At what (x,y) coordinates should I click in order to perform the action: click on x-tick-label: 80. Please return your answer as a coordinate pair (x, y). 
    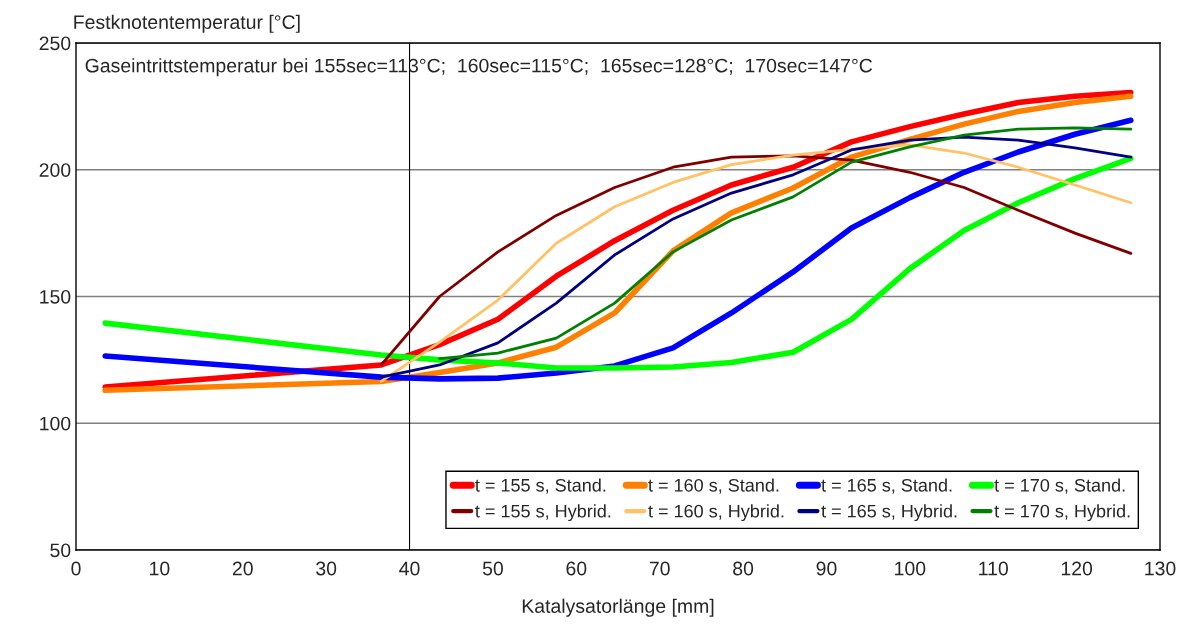
    Looking at the image, I should click on (743, 568).